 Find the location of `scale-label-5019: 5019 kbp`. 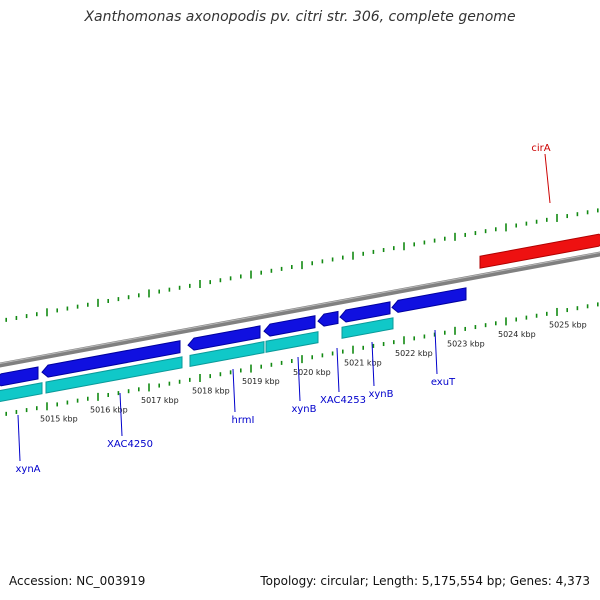

scale-label-5019: 5019 kbp is located at coordinates (261, 381).